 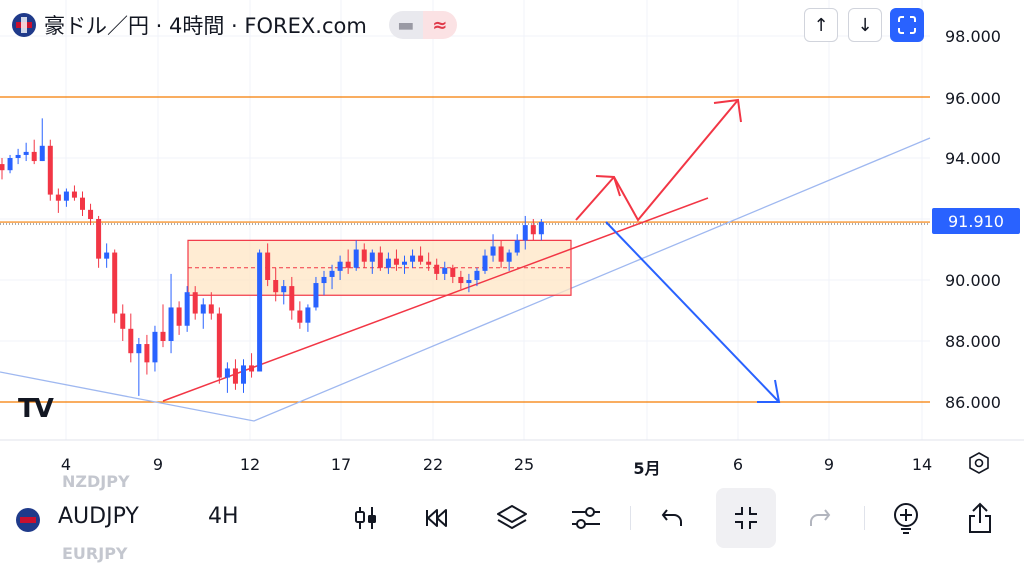 I want to click on line-mode-icon: ▬, so click(x=405, y=25).